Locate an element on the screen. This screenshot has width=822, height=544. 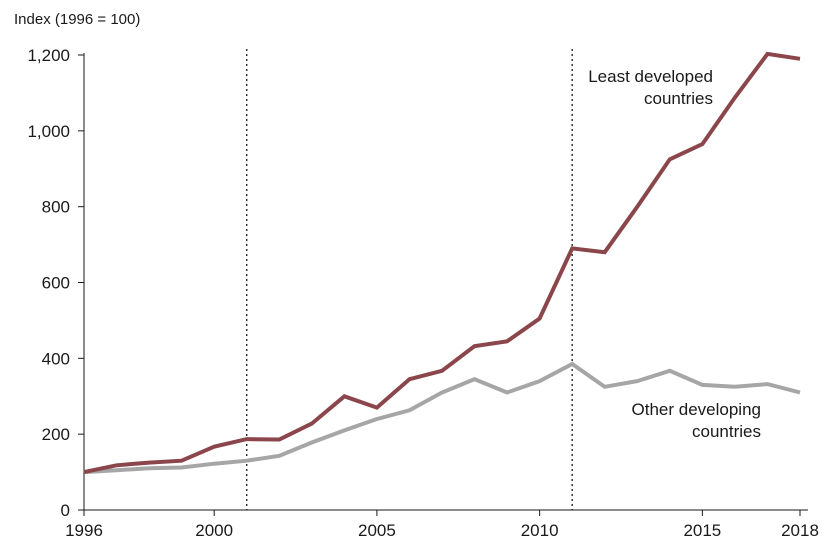
x-tick-label: 2000 is located at coordinates (214, 530).